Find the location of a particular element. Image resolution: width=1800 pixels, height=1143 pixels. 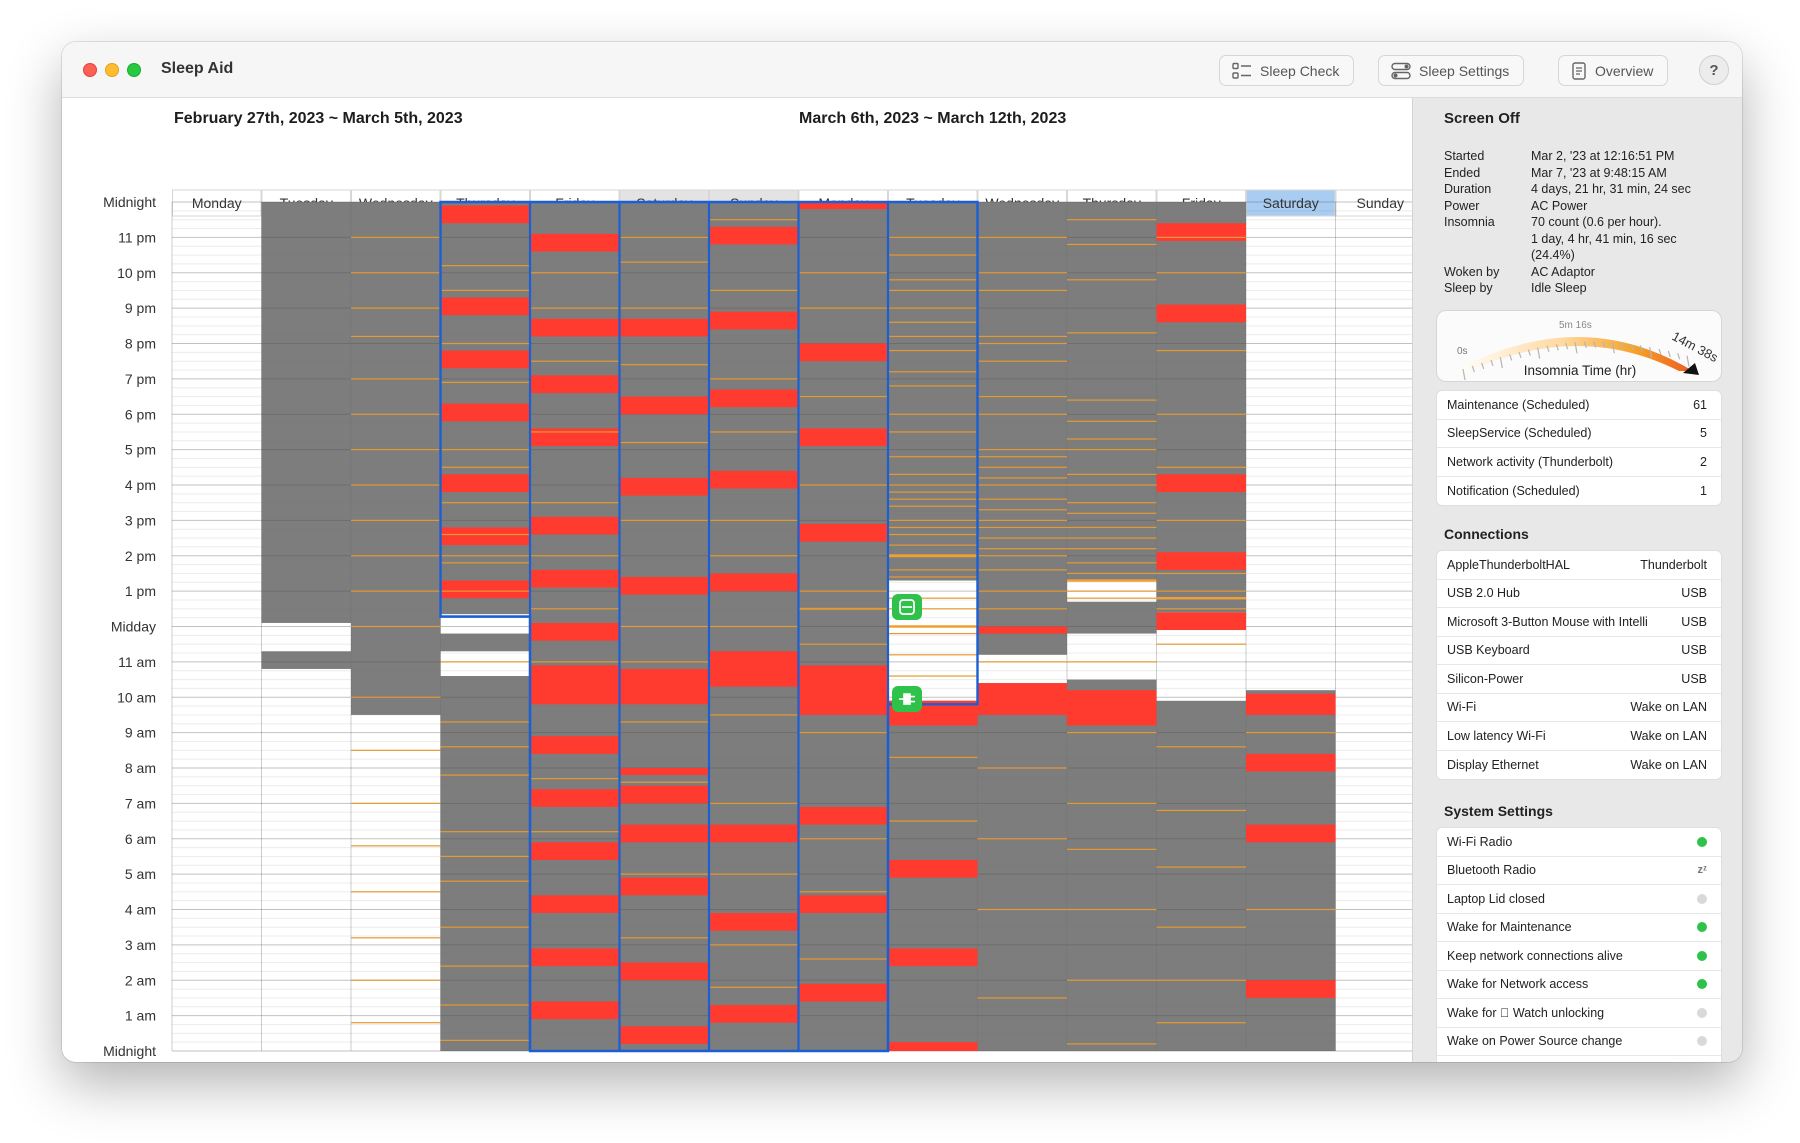

sleep-check-button: Sleep Check is located at coordinates (1287, 70).